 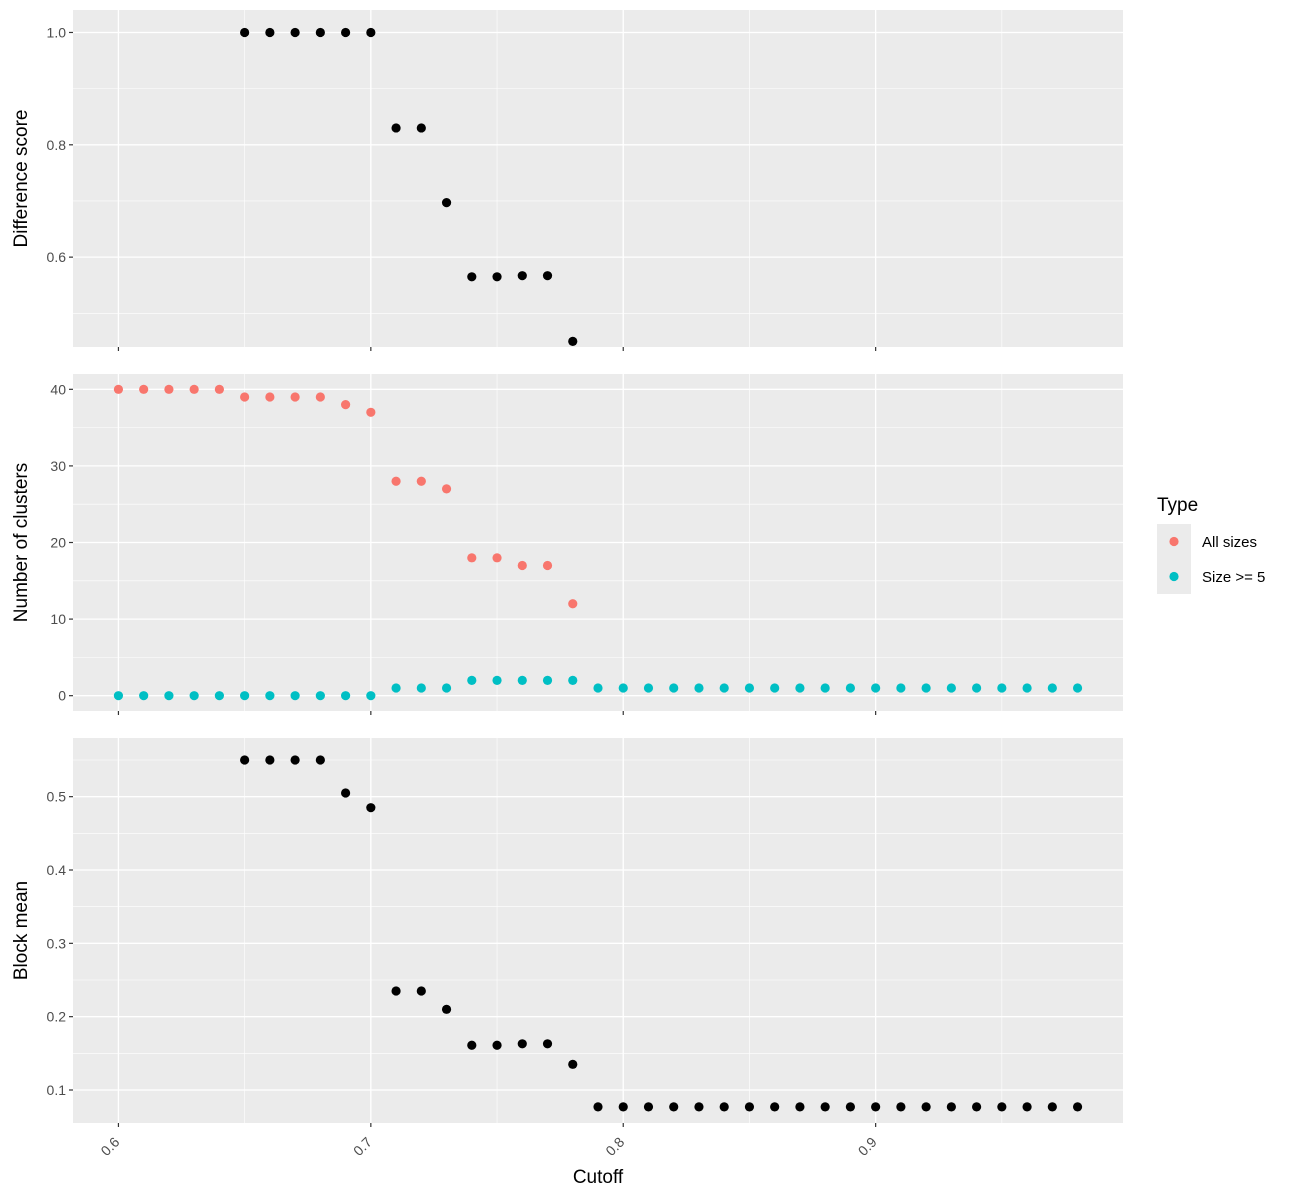 What do you see at coordinates (58, 619) in the screenshot?
I see `y-tick-label: 10` at bounding box center [58, 619].